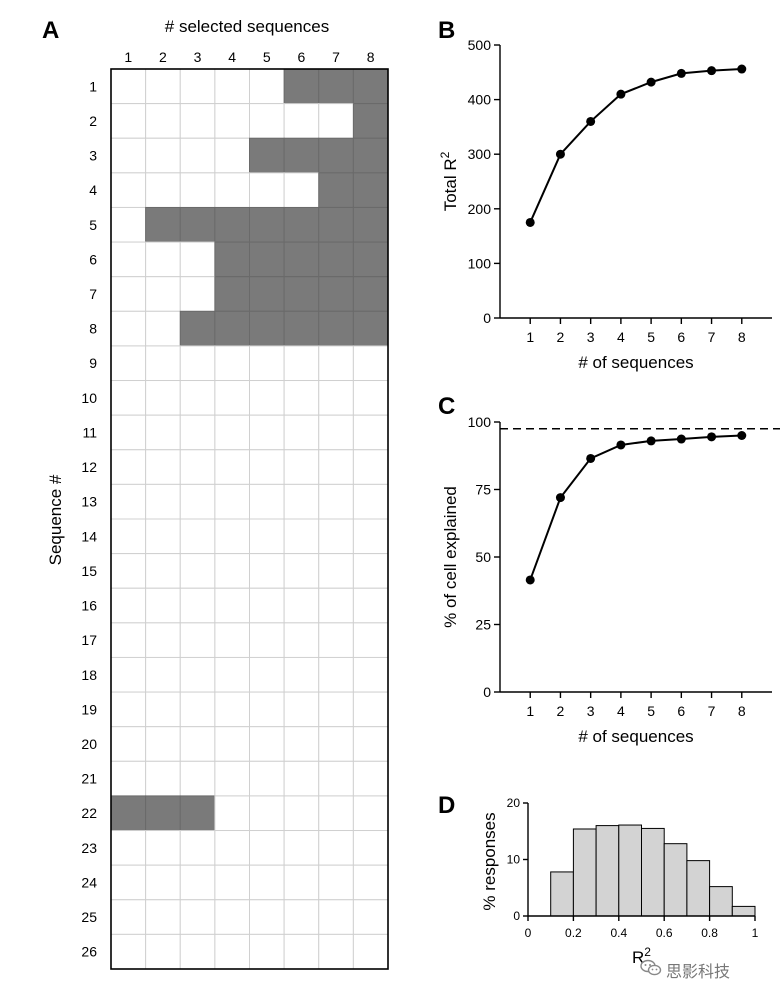 This screenshot has height=1004, width=784. I want to click on column-label: 6, so click(302, 57).